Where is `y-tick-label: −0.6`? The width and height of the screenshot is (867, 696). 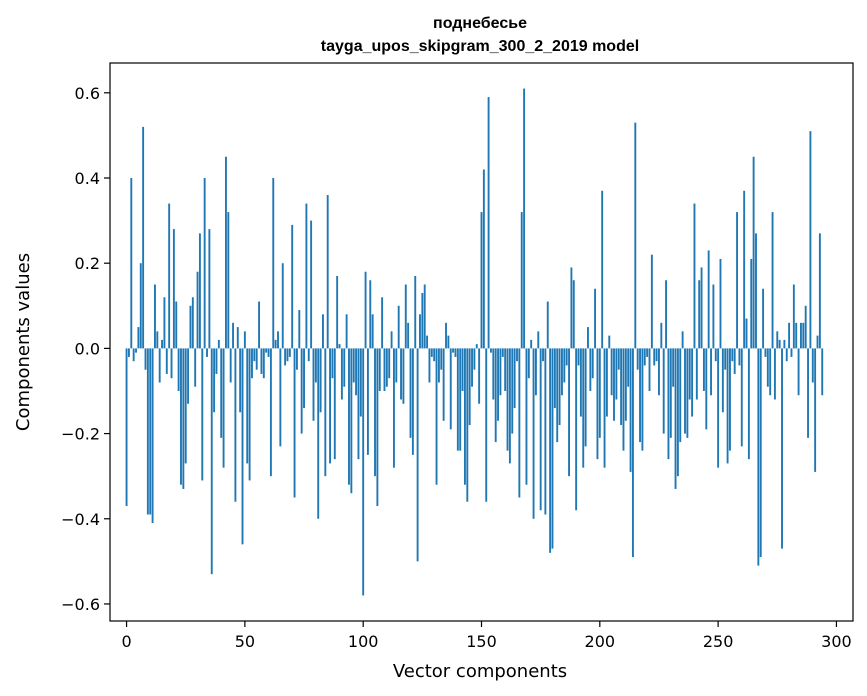
y-tick-label: −0.6 is located at coordinates (80, 604).